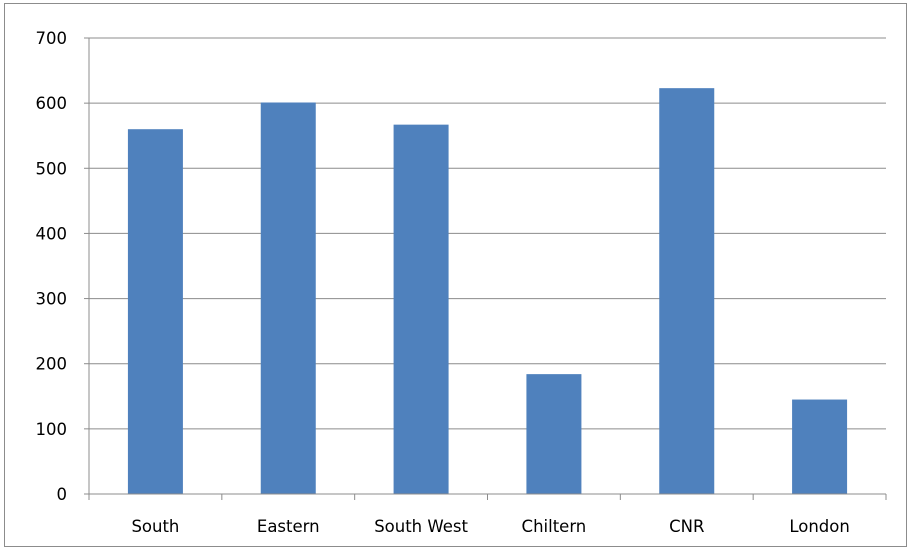 Image resolution: width=913 pixels, height=552 pixels. Describe the element at coordinates (490, 526) in the screenshot. I see `x-axis-tick-labels: South Eastern South West Chiltern CNR London` at that location.